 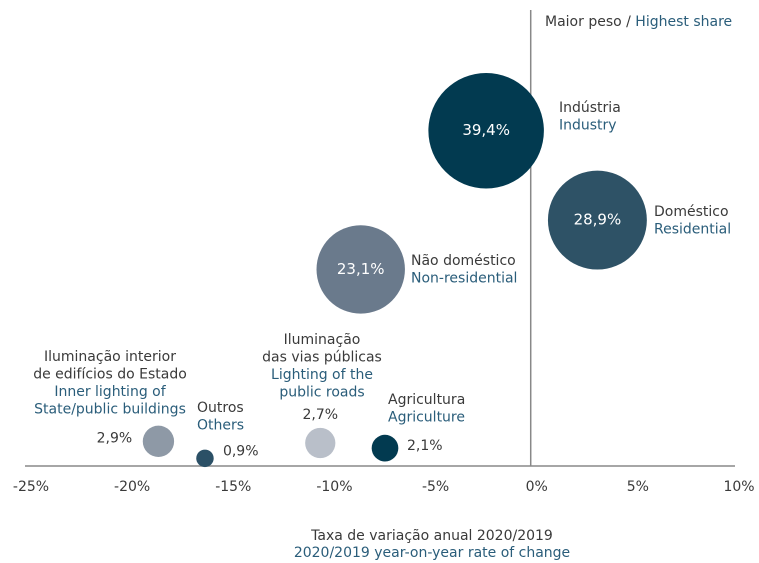 What do you see at coordinates (738, 487) in the screenshot?
I see `x-tick-label: 10%` at bounding box center [738, 487].